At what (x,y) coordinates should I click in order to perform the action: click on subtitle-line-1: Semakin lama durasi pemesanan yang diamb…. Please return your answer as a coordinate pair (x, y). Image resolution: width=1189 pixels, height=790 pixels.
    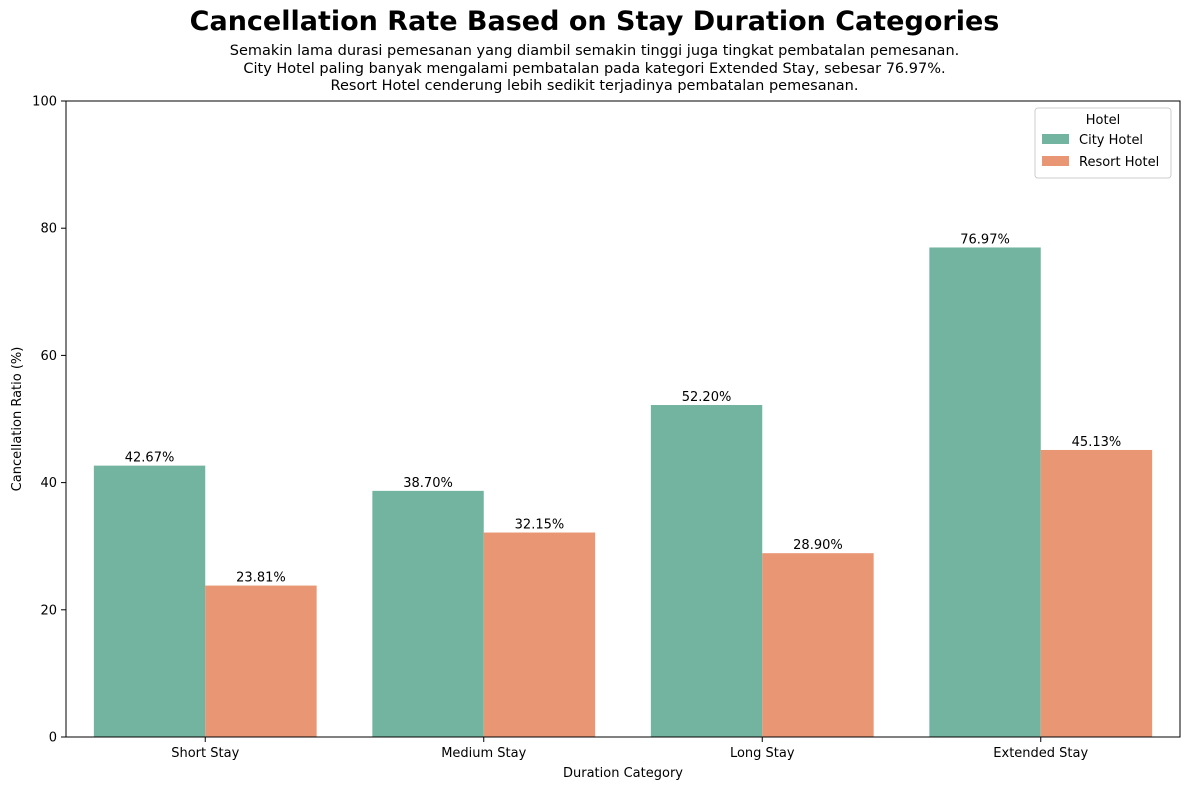
    Looking at the image, I should click on (594, 51).